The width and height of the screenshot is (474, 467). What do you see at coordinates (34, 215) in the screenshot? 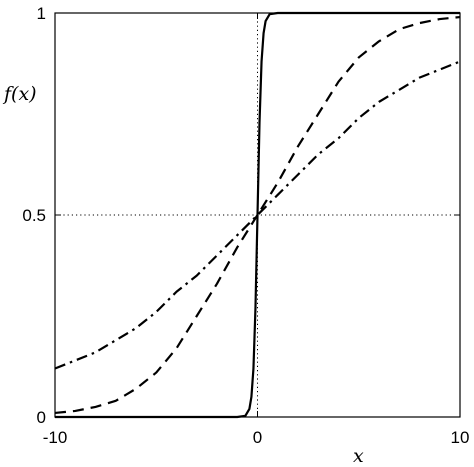
I see `y-tick-label: 0.5` at bounding box center [34, 215].